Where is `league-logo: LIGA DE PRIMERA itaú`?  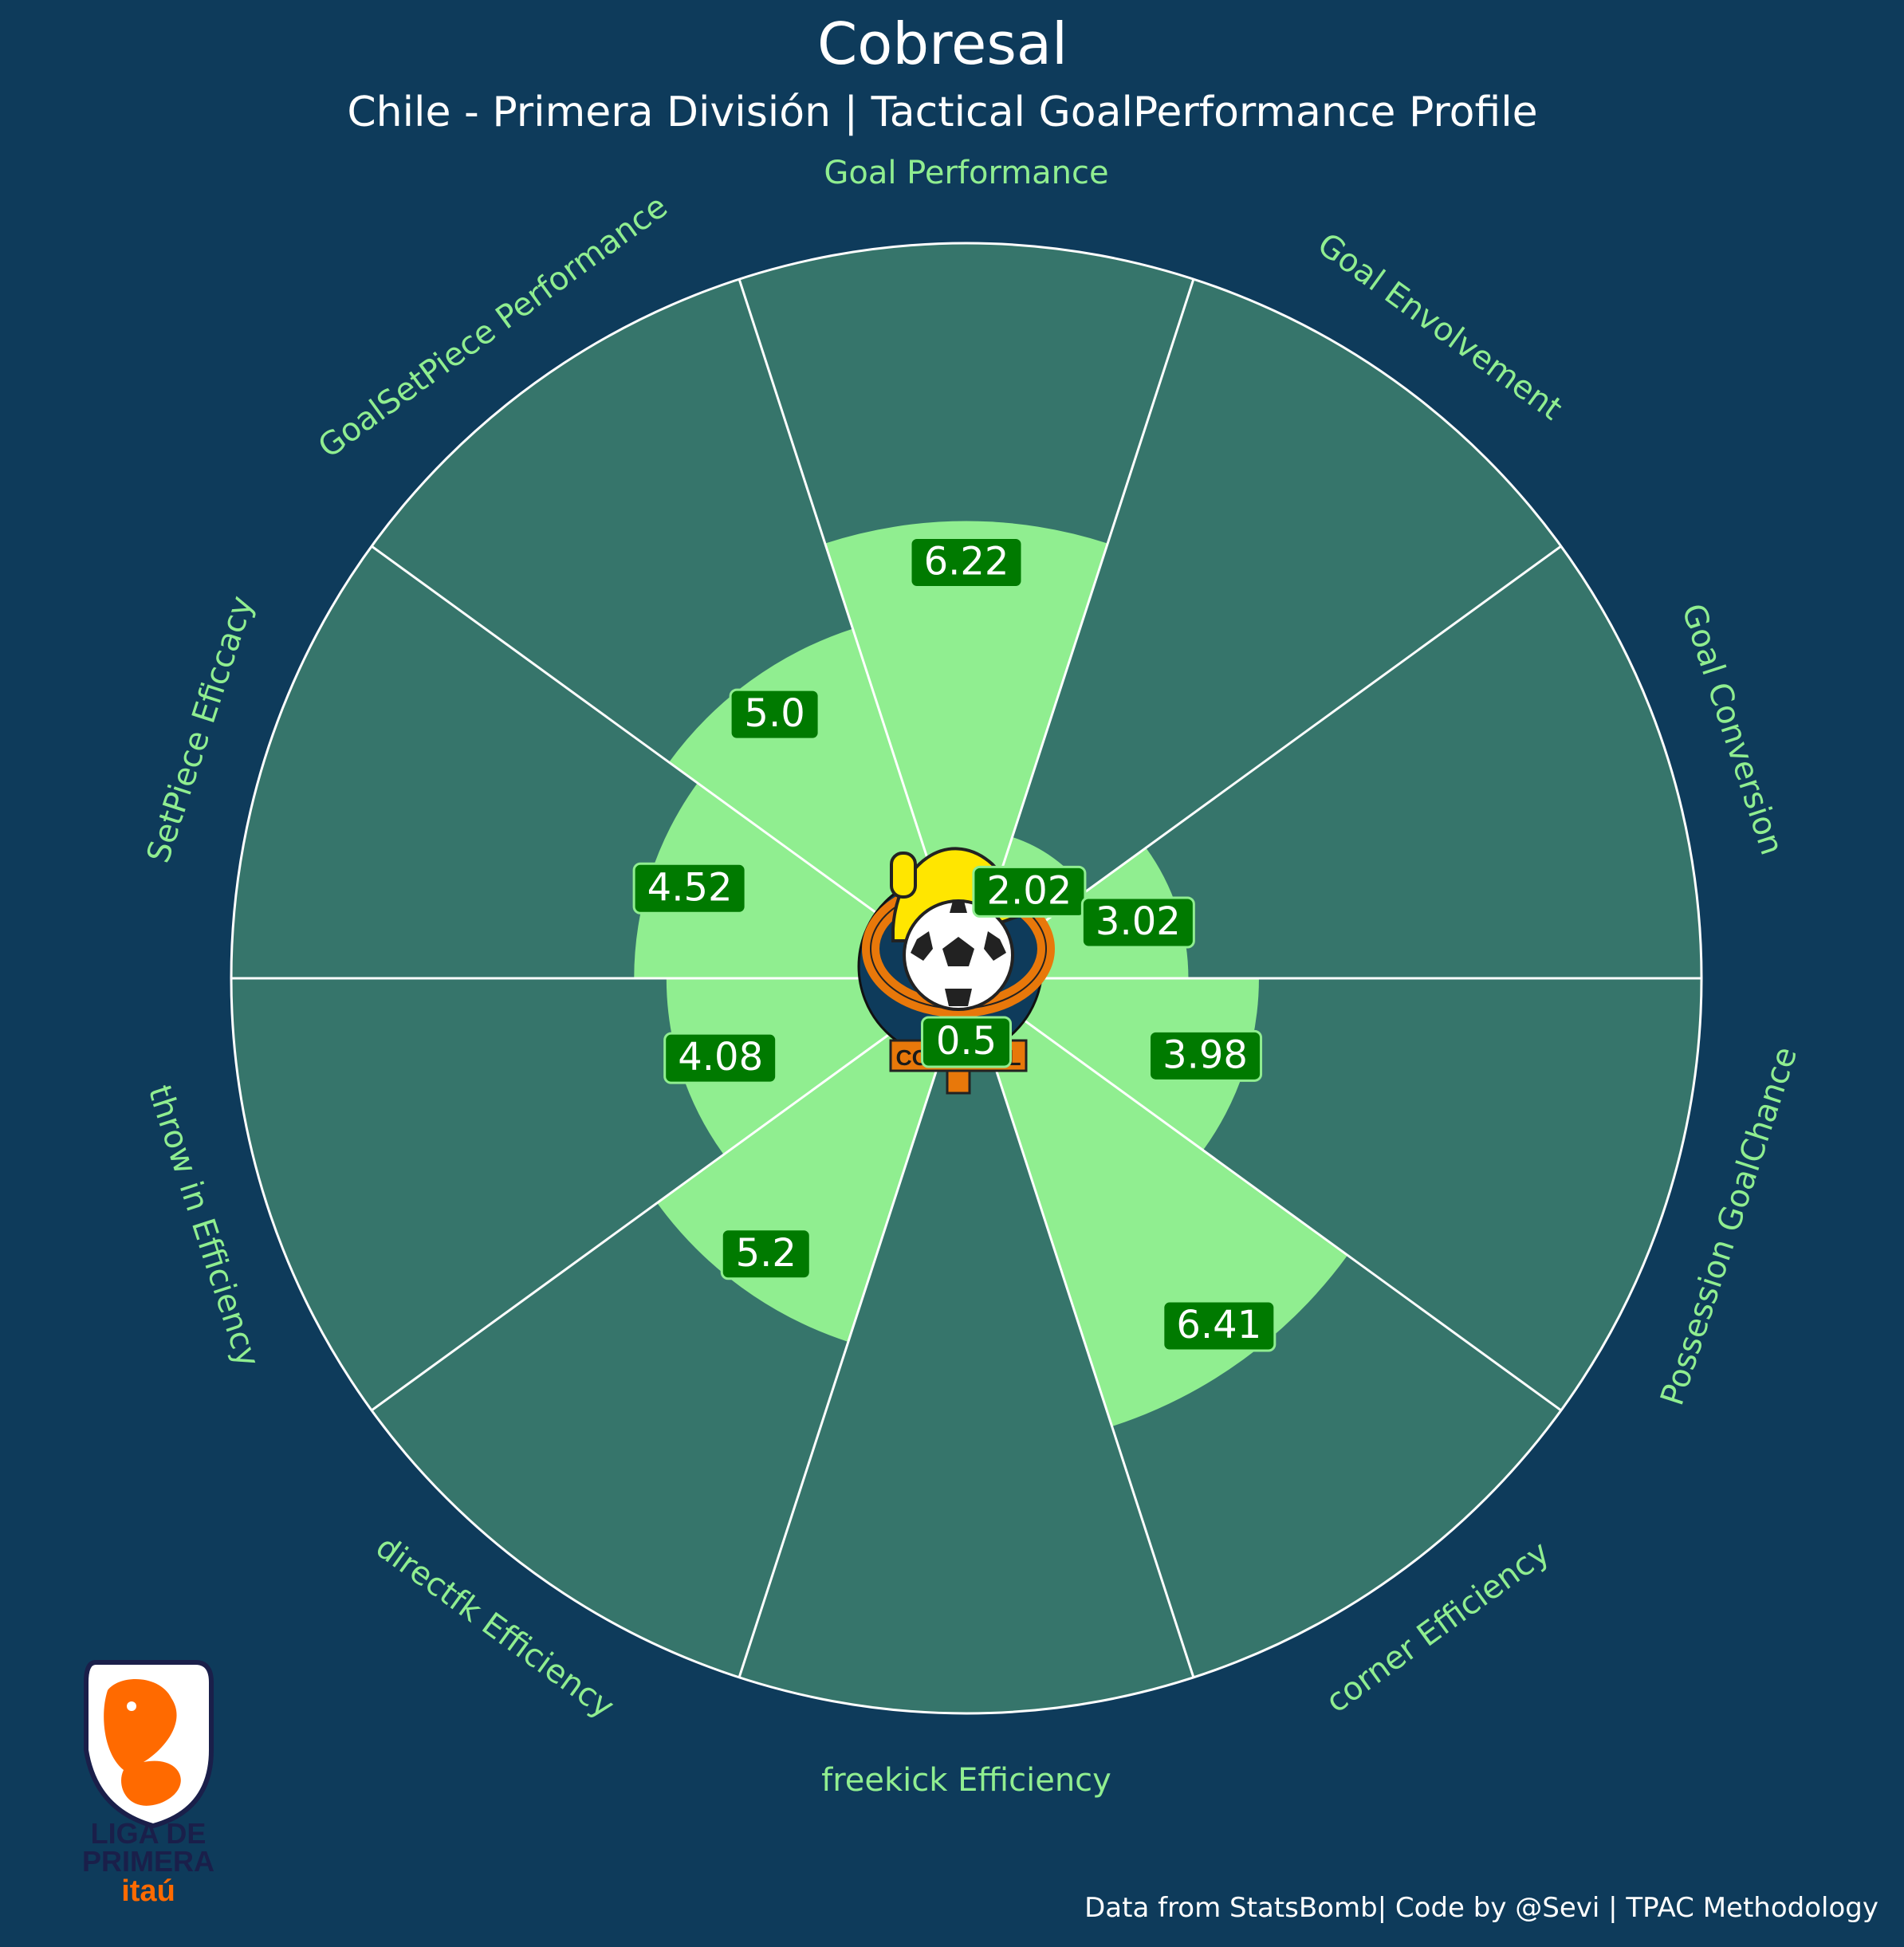
league-logo: LIGA DE PRIMERA itaú is located at coordinates (148, 1784).